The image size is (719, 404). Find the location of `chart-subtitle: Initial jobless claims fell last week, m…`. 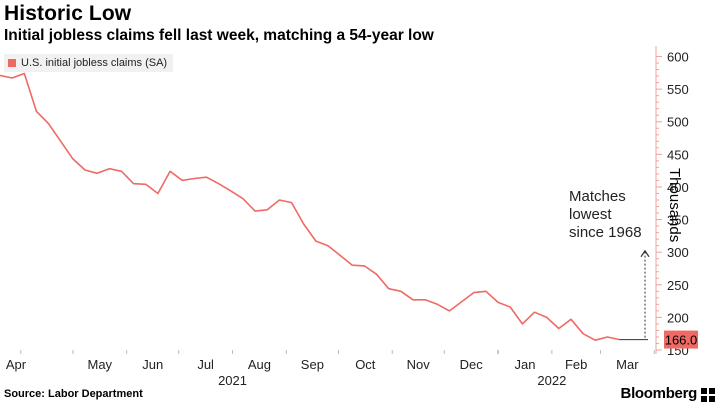

chart-subtitle: Initial jobless claims fell last week, m… is located at coordinates (219, 35).